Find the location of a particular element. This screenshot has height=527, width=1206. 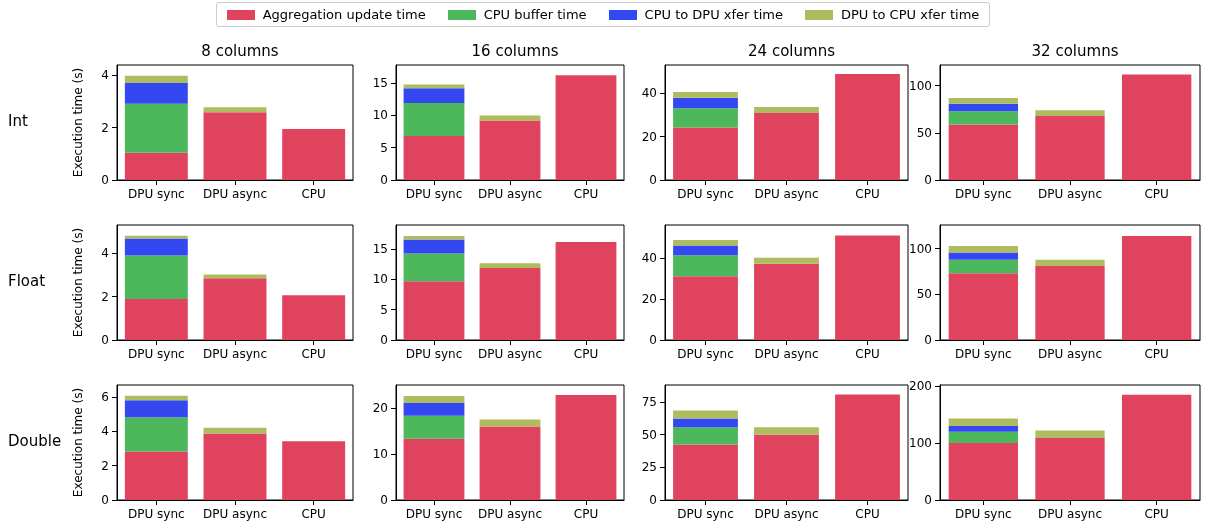

text: Float is located at coordinates (27, 281).